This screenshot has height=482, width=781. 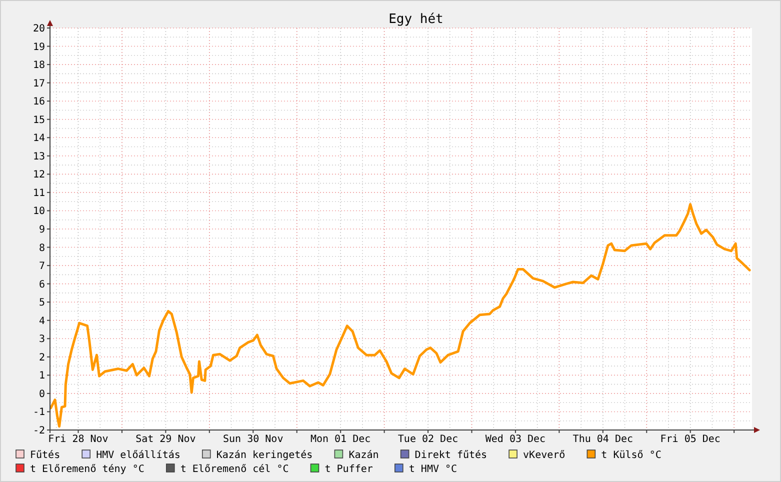 What do you see at coordinates (38, 29) in the screenshot?
I see `y-tick-label: 20` at bounding box center [38, 29].